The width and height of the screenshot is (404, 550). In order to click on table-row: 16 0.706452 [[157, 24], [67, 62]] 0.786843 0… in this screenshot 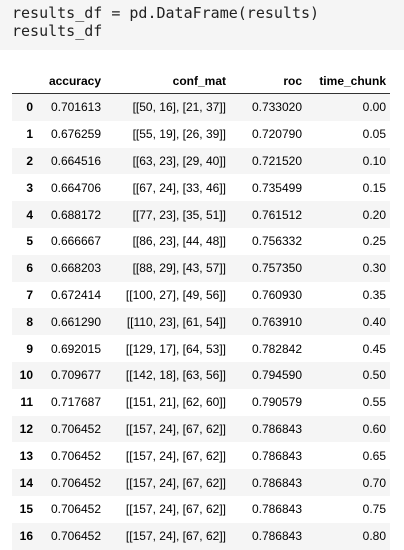, I will do `click(201, 536)`.